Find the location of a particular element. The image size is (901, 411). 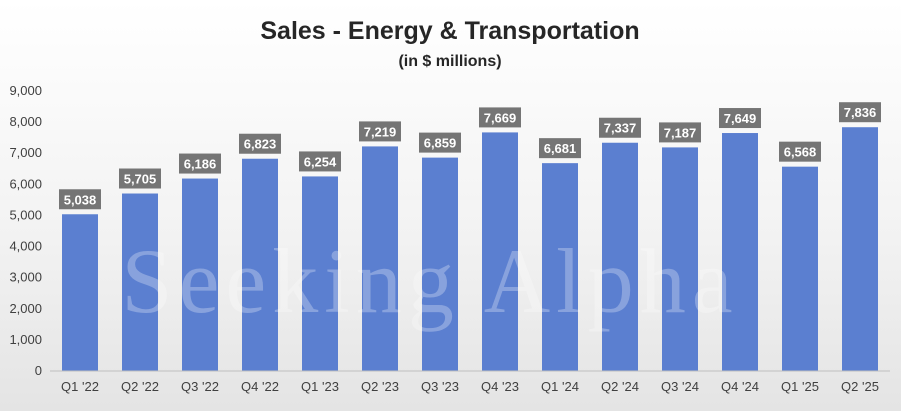

data-label: 7,219 is located at coordinates (380, 131).